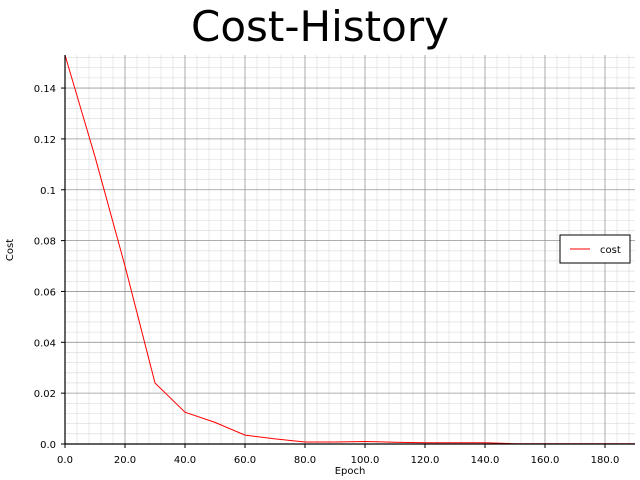 Image resolution: width=640 pixels, height=480 pixels. I want to click on legend-label-cost: cost, so click(610, 250).